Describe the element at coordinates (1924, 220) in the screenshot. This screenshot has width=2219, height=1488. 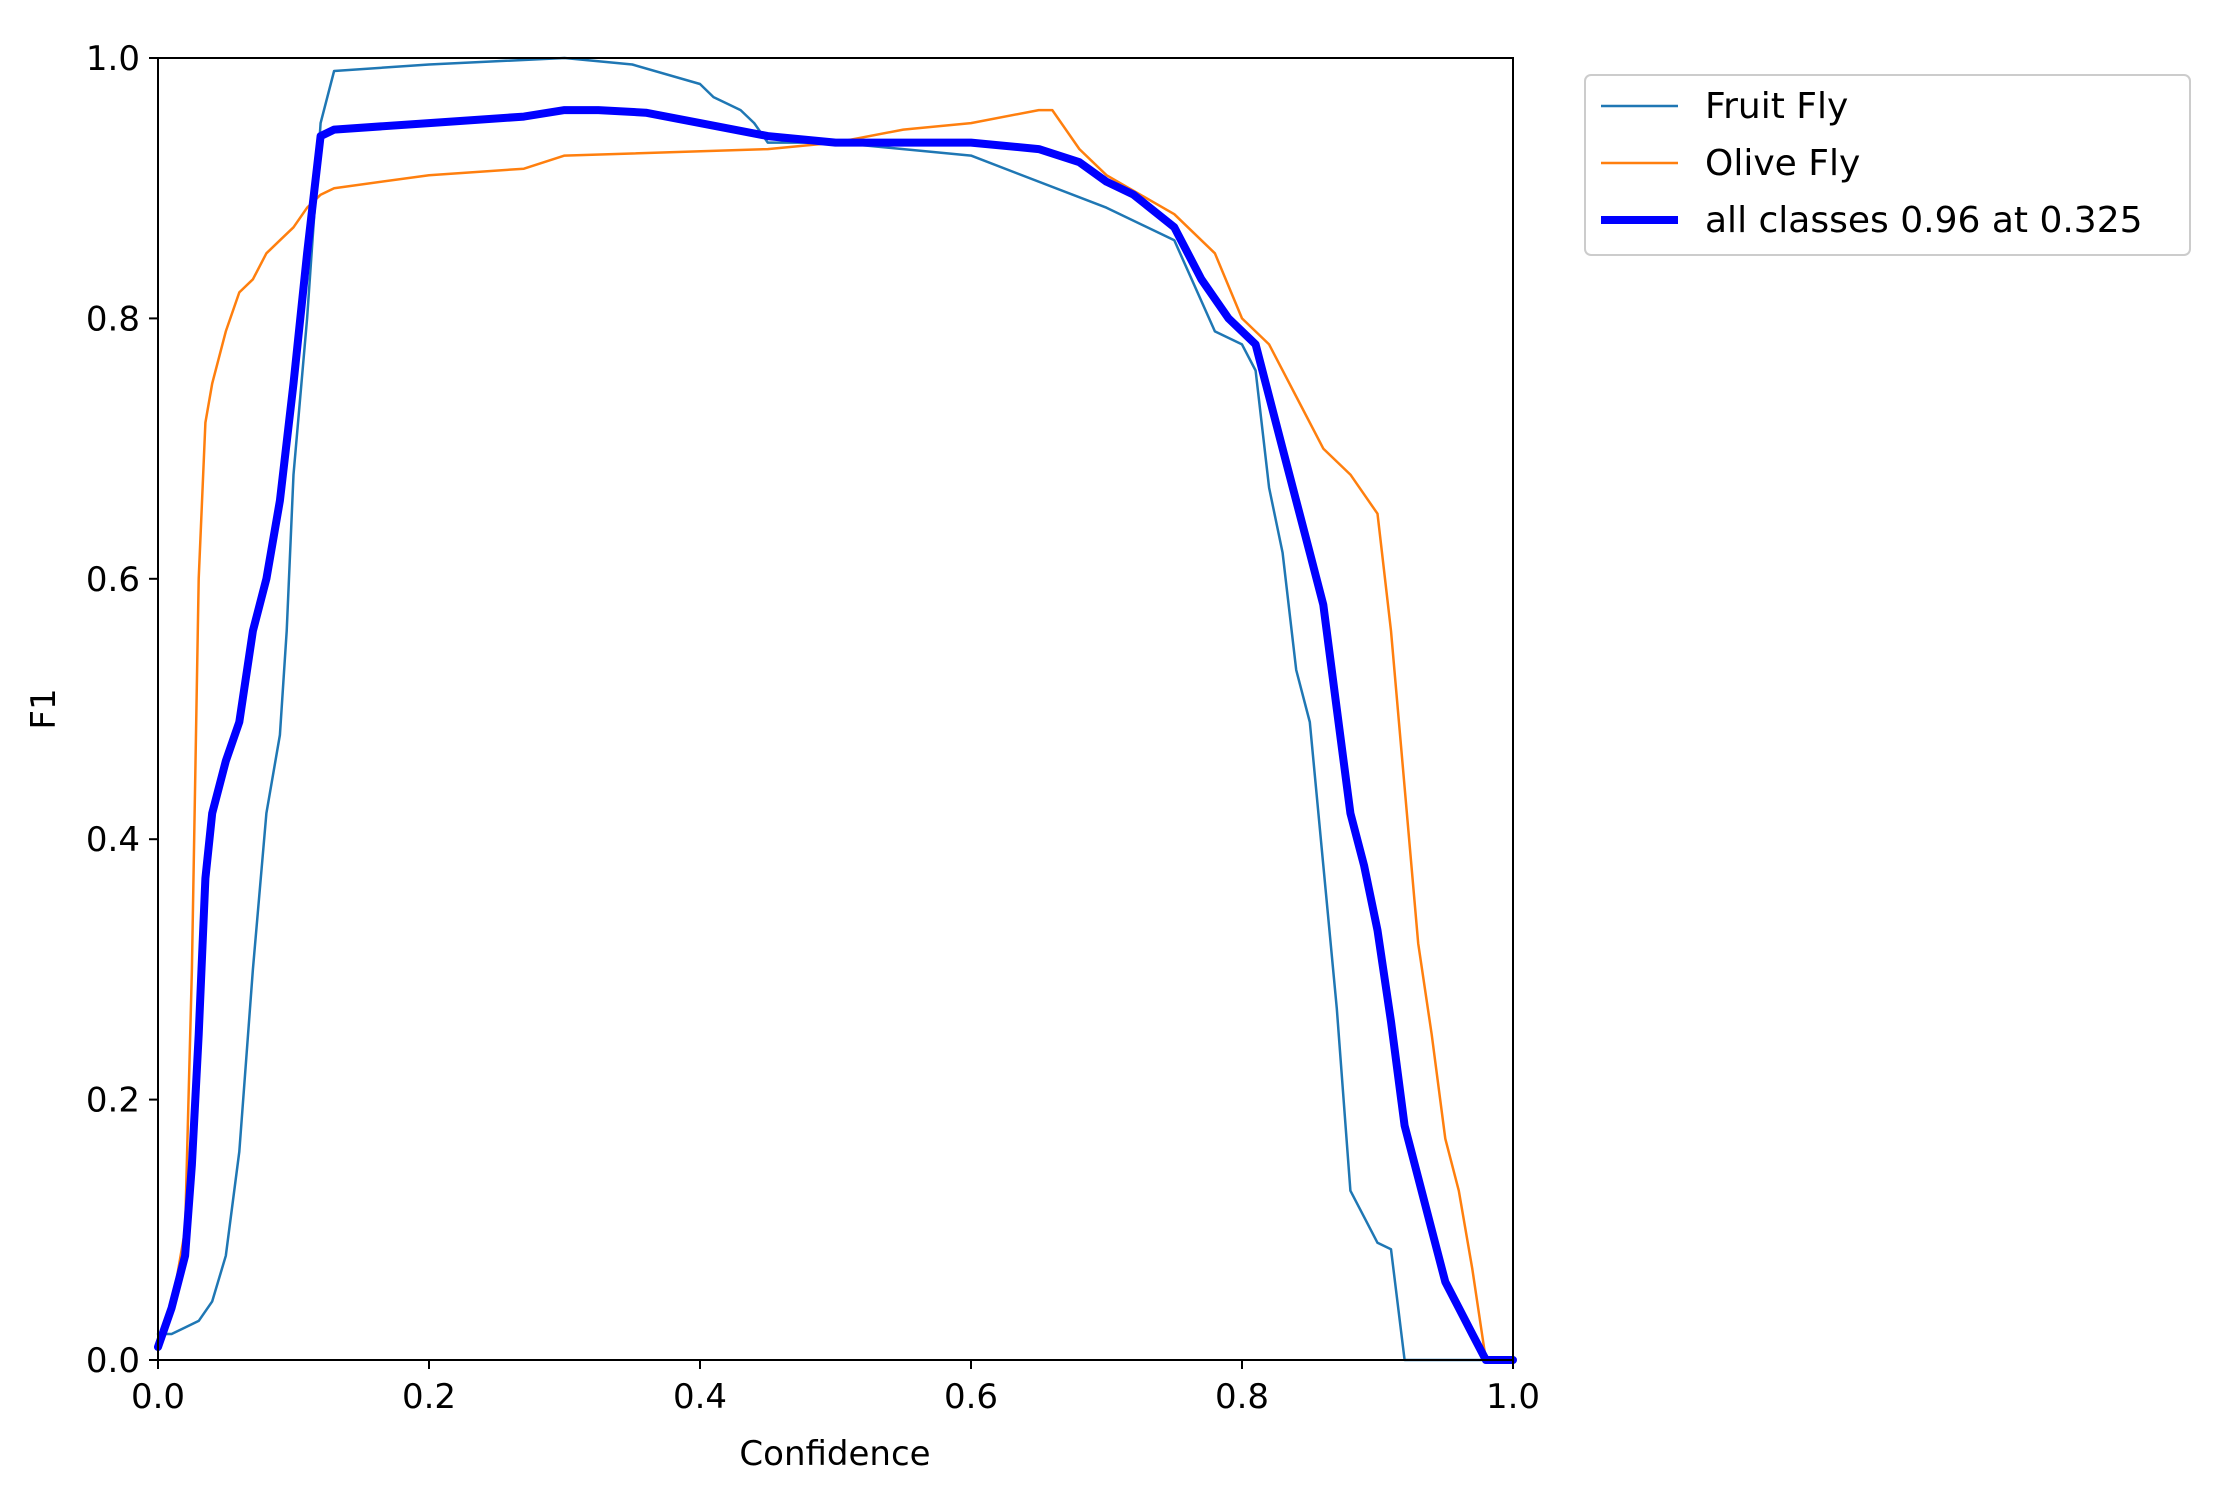
I see `legend-label: all classes 0.96 at 0.325` at that location.